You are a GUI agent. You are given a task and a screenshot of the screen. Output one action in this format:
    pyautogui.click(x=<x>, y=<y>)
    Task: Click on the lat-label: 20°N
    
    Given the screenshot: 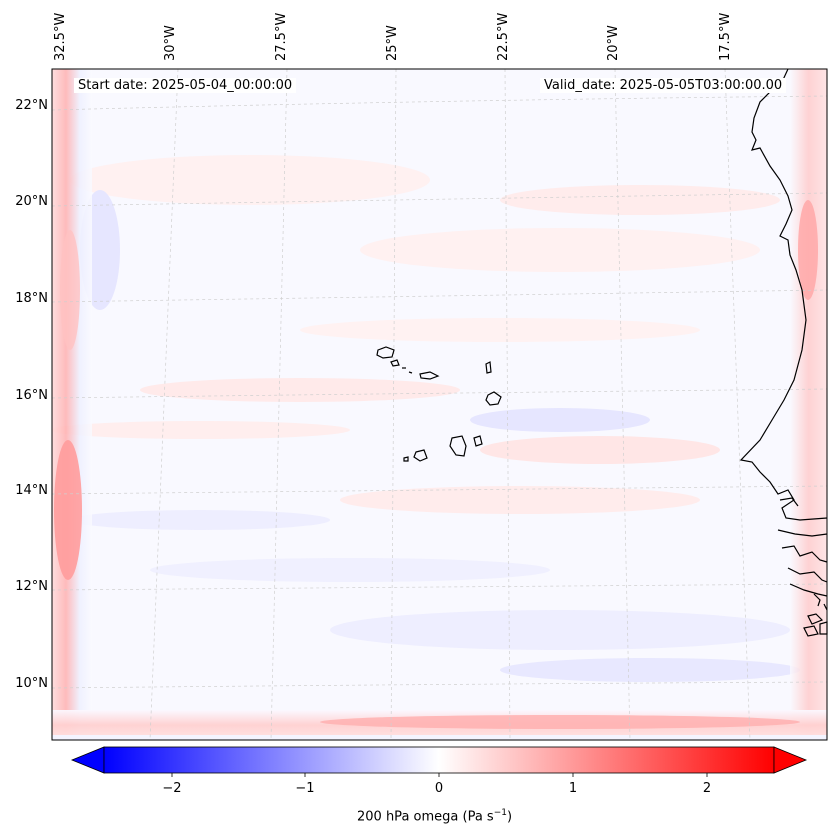 What is the action you would take?
    pyautogui.click(x=31, y=201)
    